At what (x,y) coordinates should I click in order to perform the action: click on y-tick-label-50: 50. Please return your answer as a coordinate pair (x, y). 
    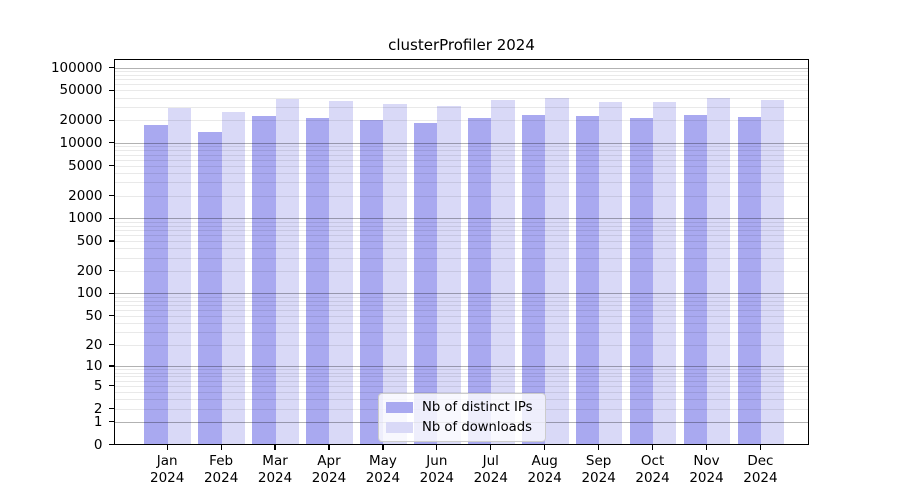
    Looking at the image, I should click on (94, 315).